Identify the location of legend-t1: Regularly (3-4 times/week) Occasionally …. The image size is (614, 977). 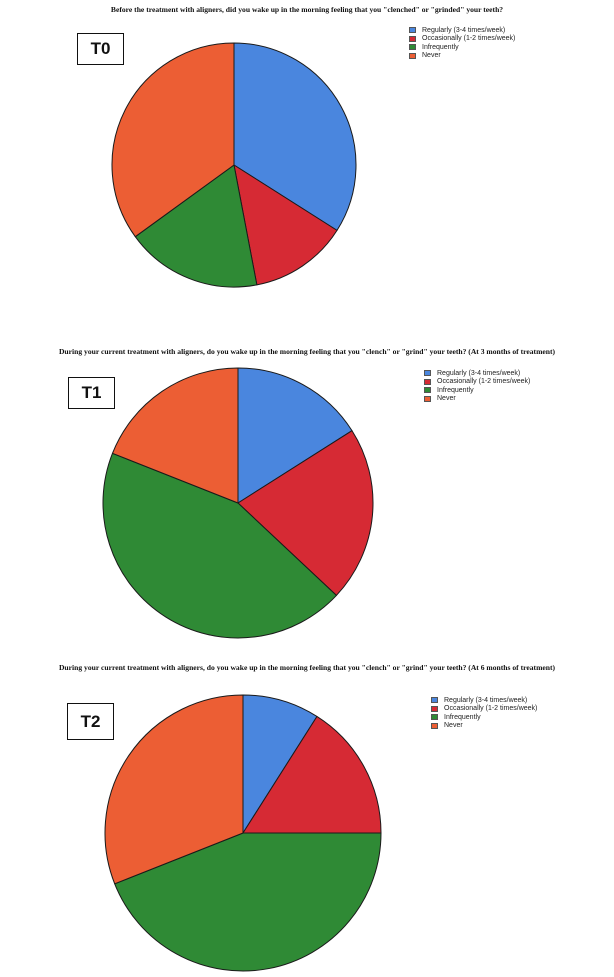
(477, 386).